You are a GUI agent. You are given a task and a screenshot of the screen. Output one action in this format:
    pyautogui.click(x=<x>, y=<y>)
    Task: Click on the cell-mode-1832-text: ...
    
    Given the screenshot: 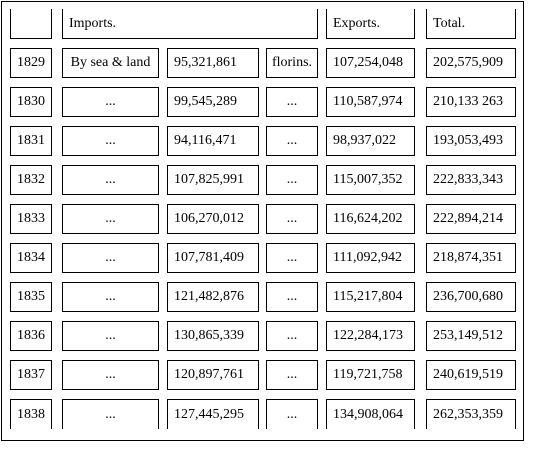 What is the action you would take?
    pyautogui.click(x=110, y=179)
    